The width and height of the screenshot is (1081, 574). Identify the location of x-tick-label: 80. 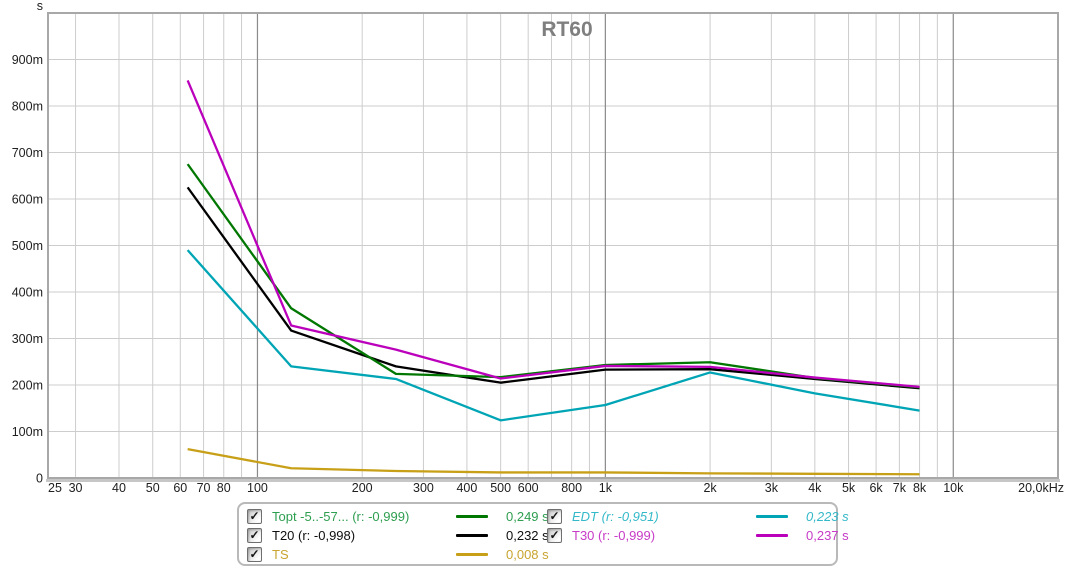
(224, 488).